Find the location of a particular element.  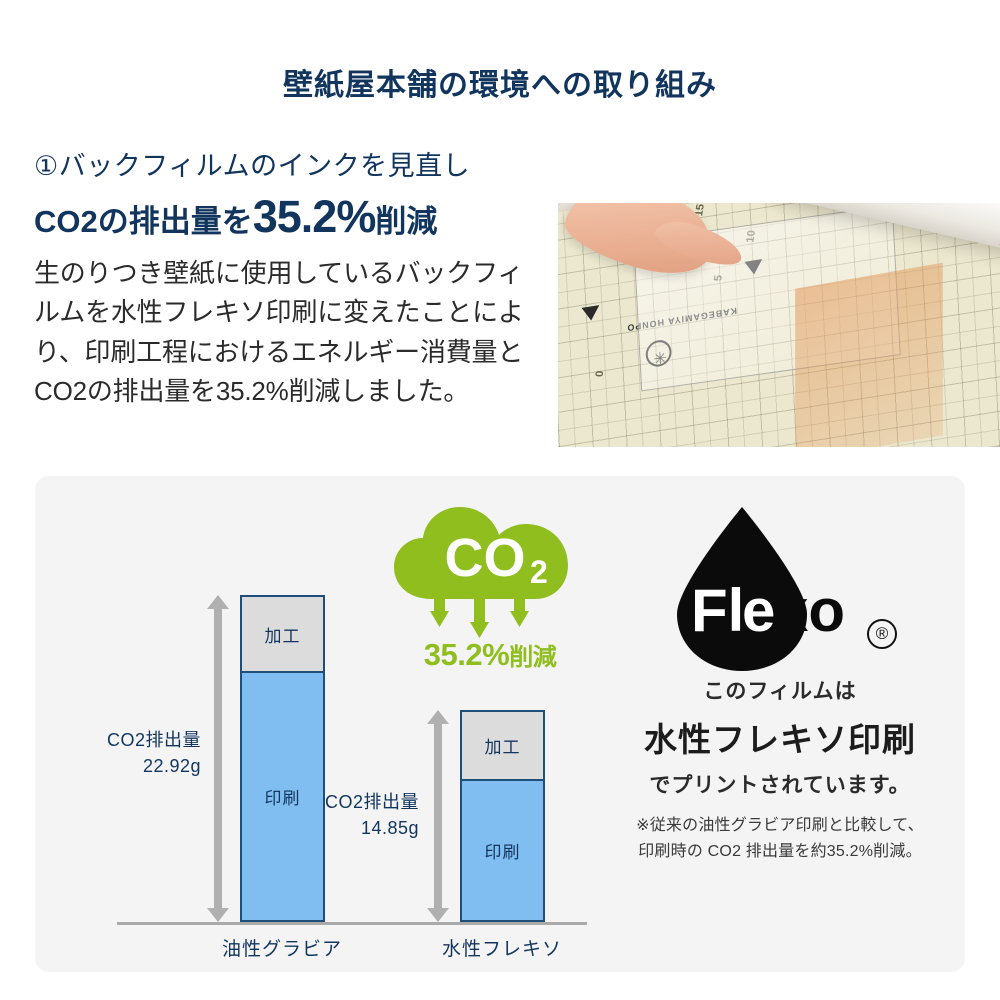

bar-2-segment-processing: 加工 is located at coordinates (502, 746).